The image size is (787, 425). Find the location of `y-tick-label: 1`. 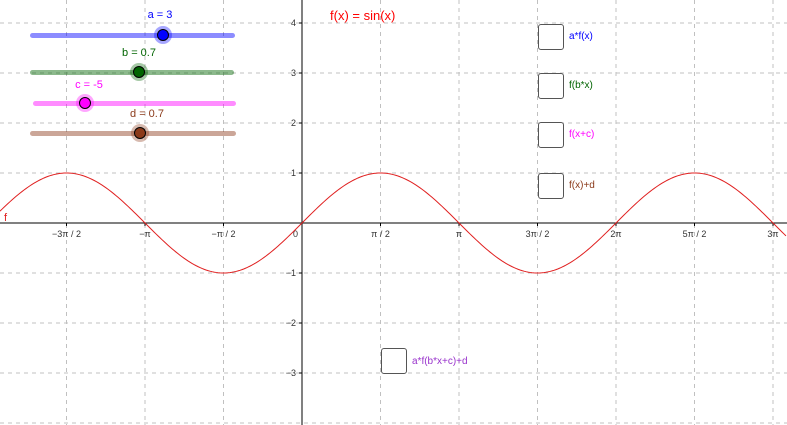

y-tick-label: 1 is located at coordinates (293, 173).